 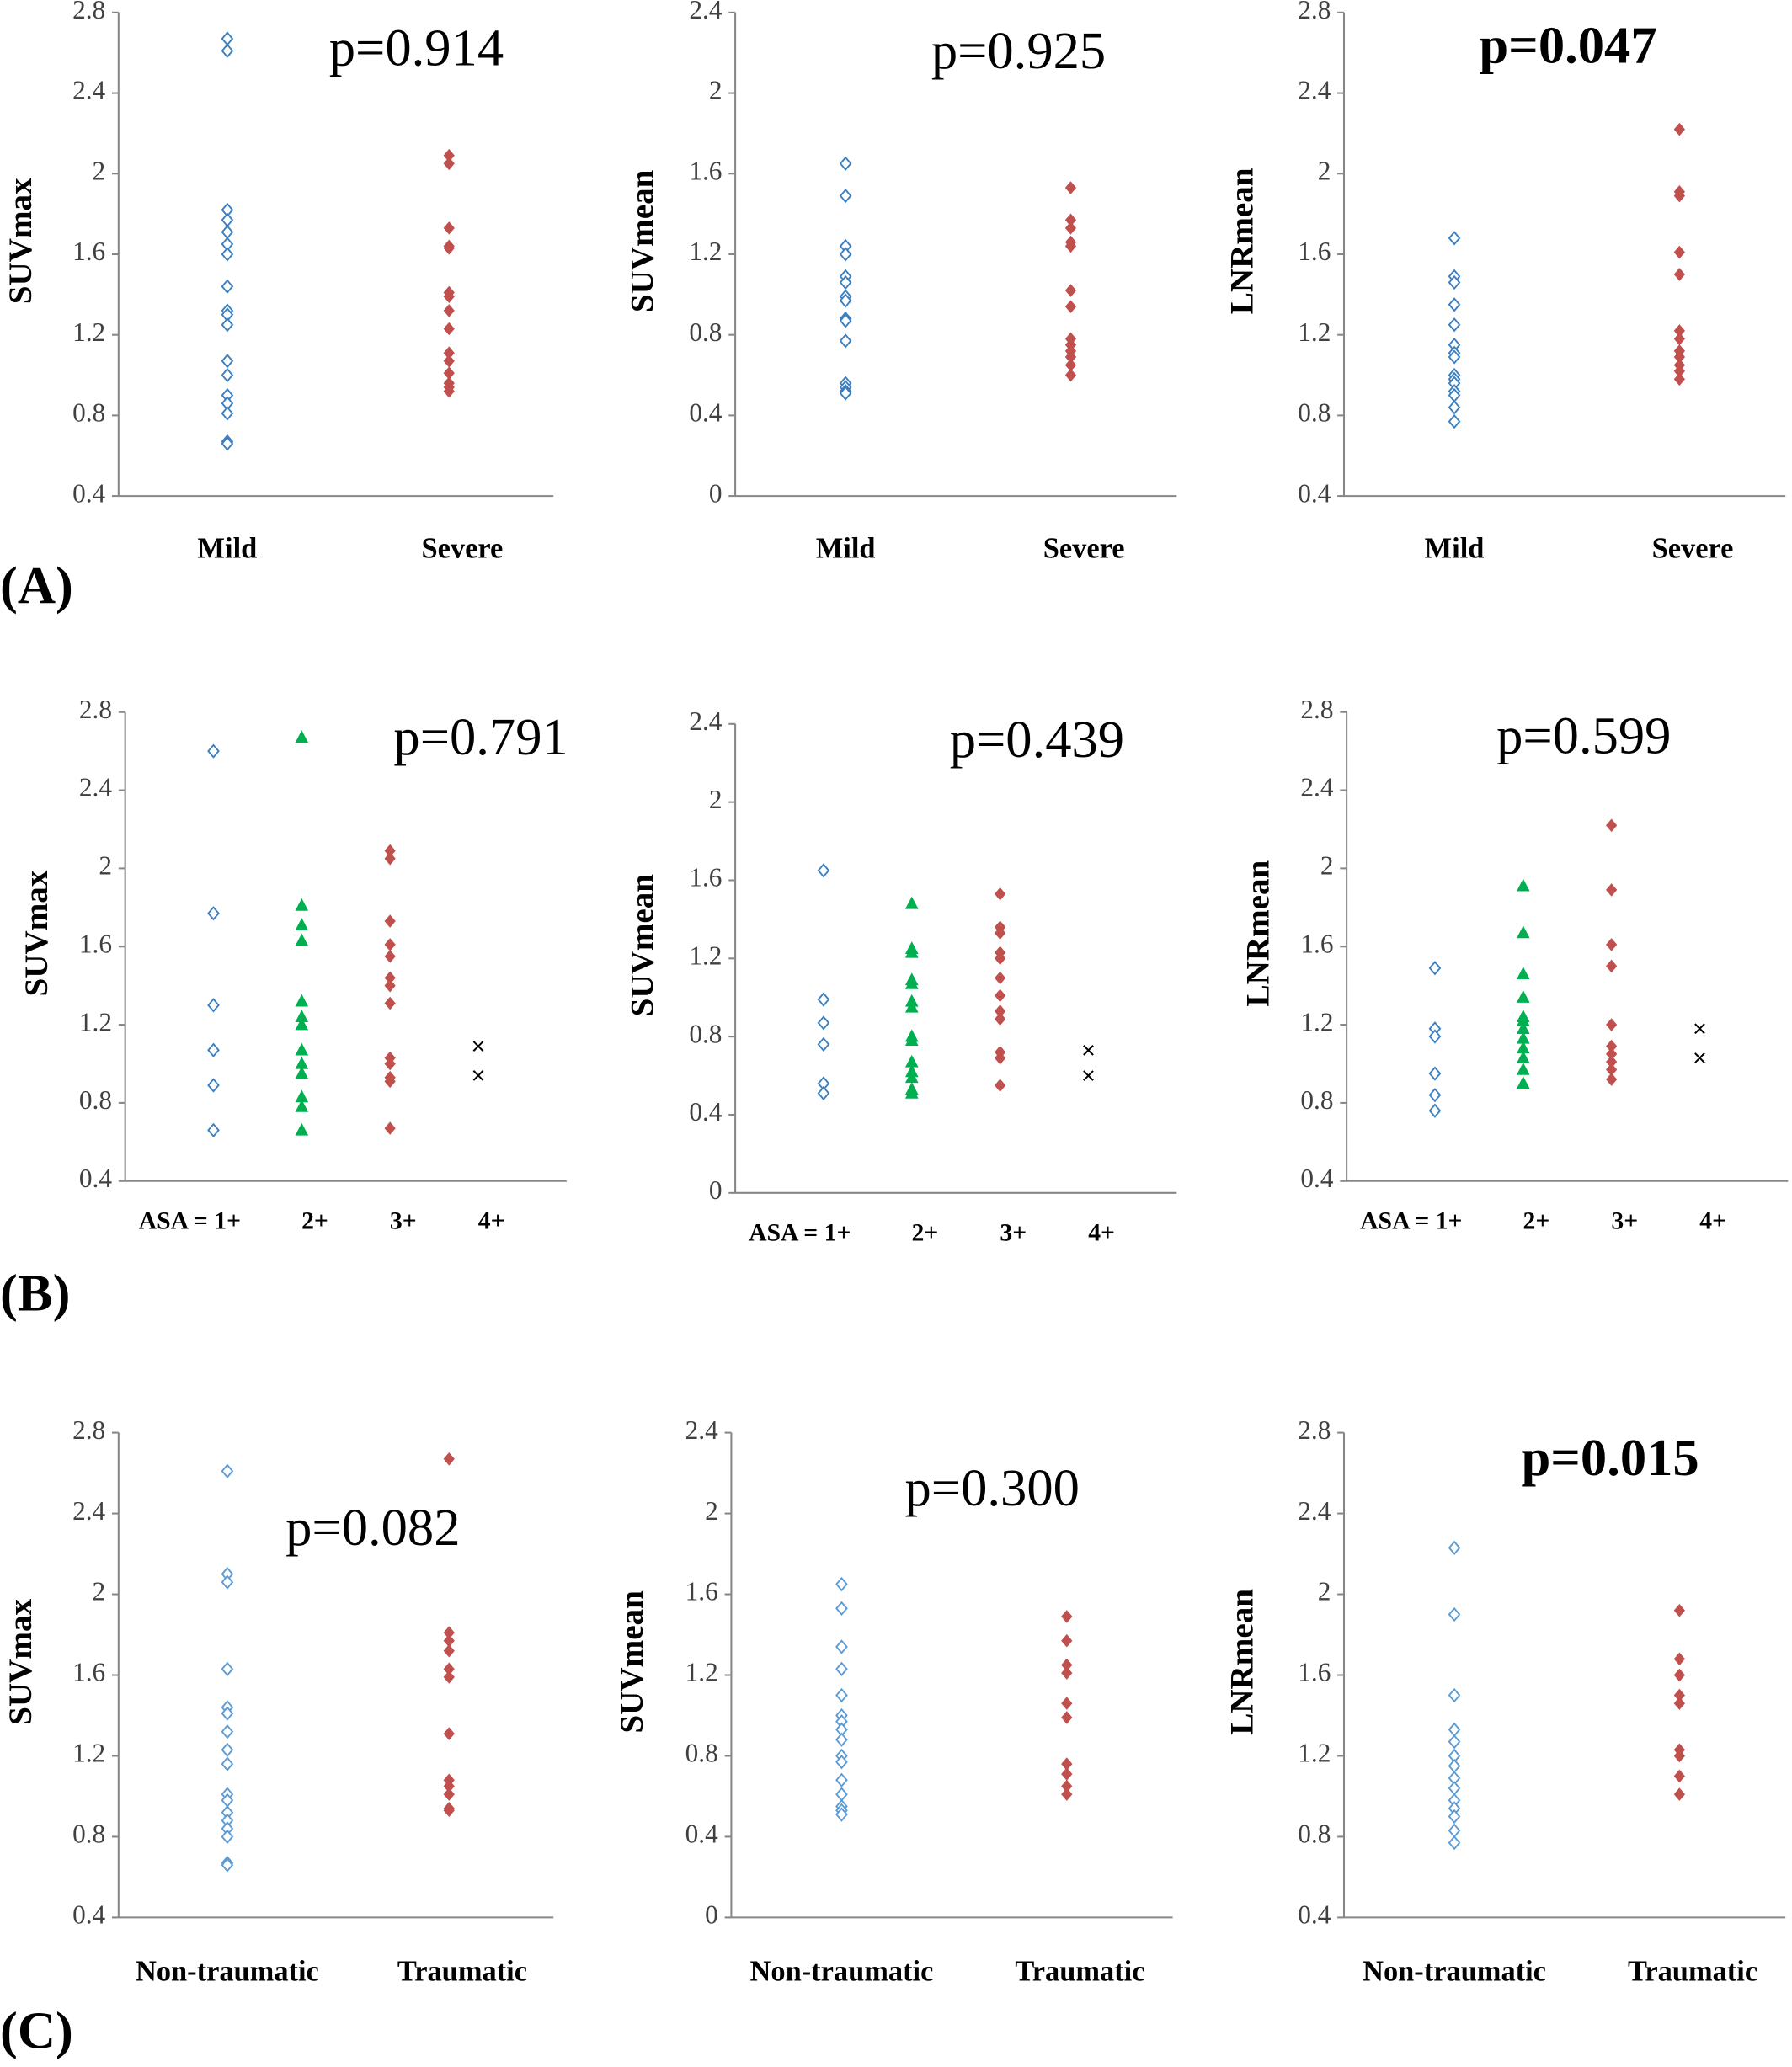 What do you see at coordinates (403, 1221) in the screenshot?
I see `x-tick-label: 3+` at bounding box center [403, 1221].